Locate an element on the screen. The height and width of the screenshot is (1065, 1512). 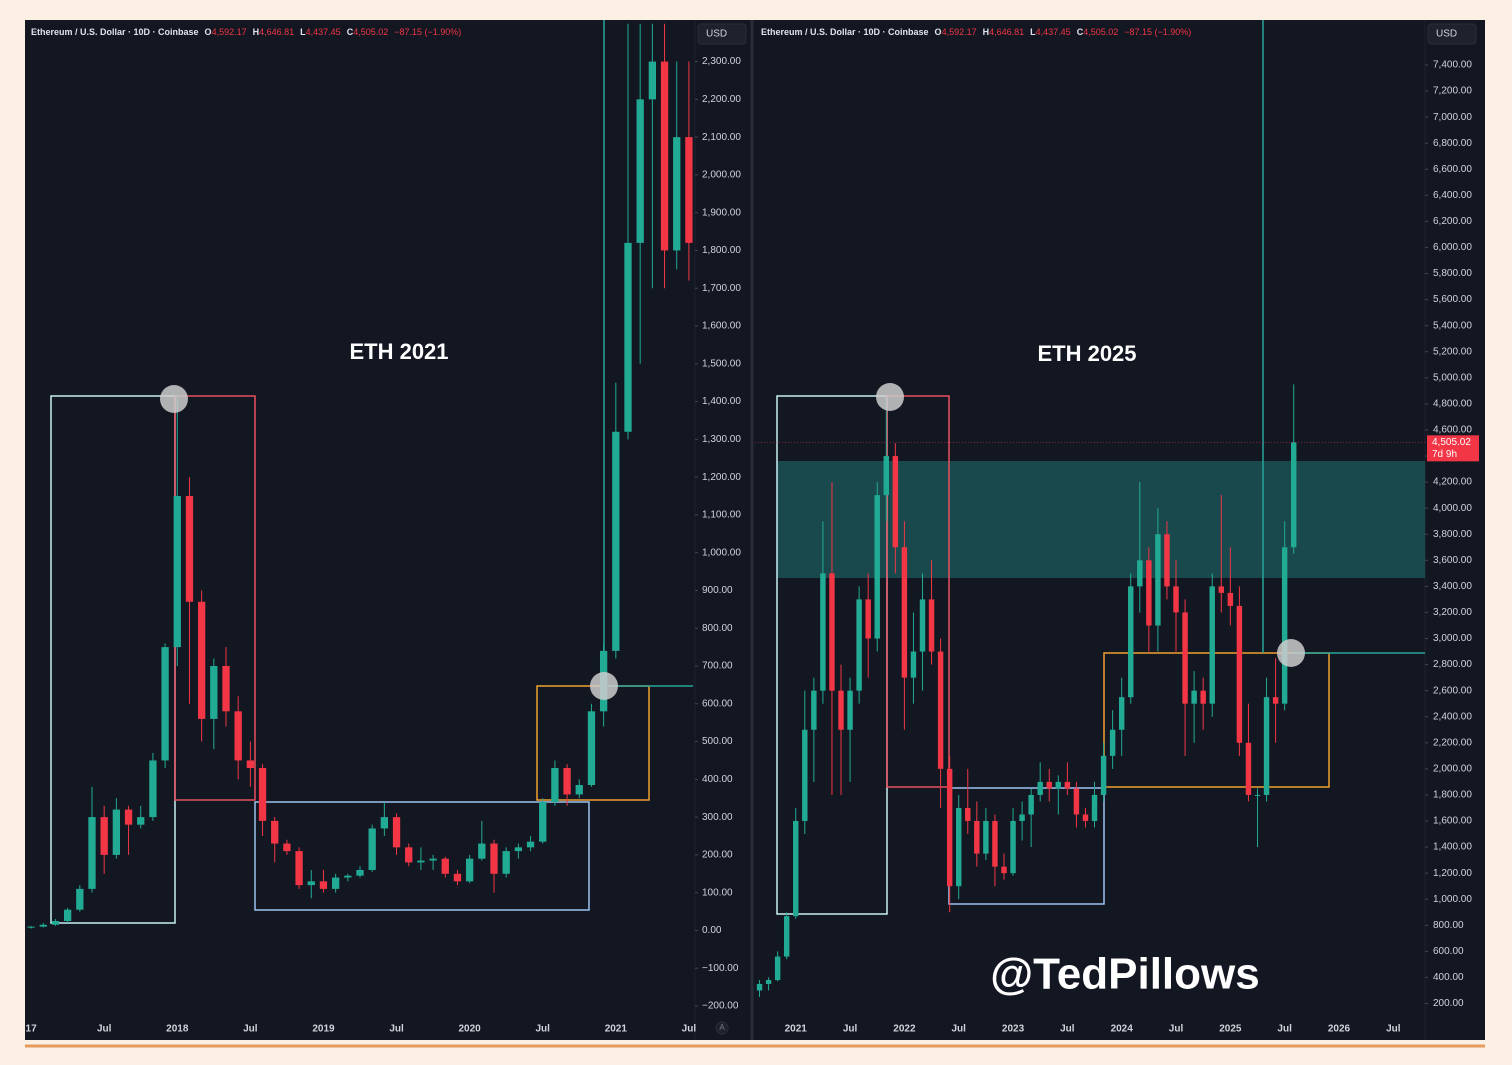
y-tick-label: 1,600.00 is located at coordinates (1452, 821).